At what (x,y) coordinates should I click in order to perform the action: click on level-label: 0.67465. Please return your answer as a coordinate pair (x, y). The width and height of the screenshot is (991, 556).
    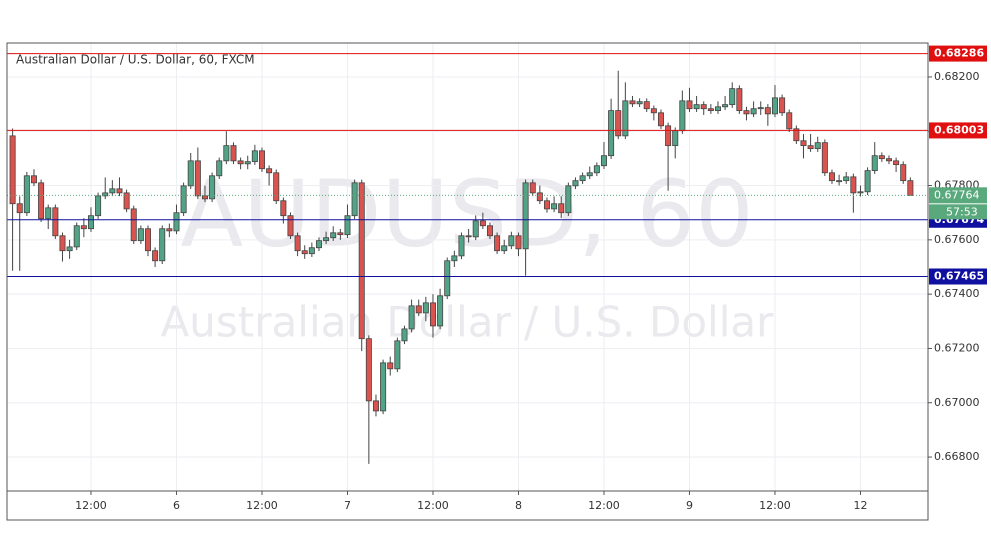
    Looking at the image, I should click on (959, 276).